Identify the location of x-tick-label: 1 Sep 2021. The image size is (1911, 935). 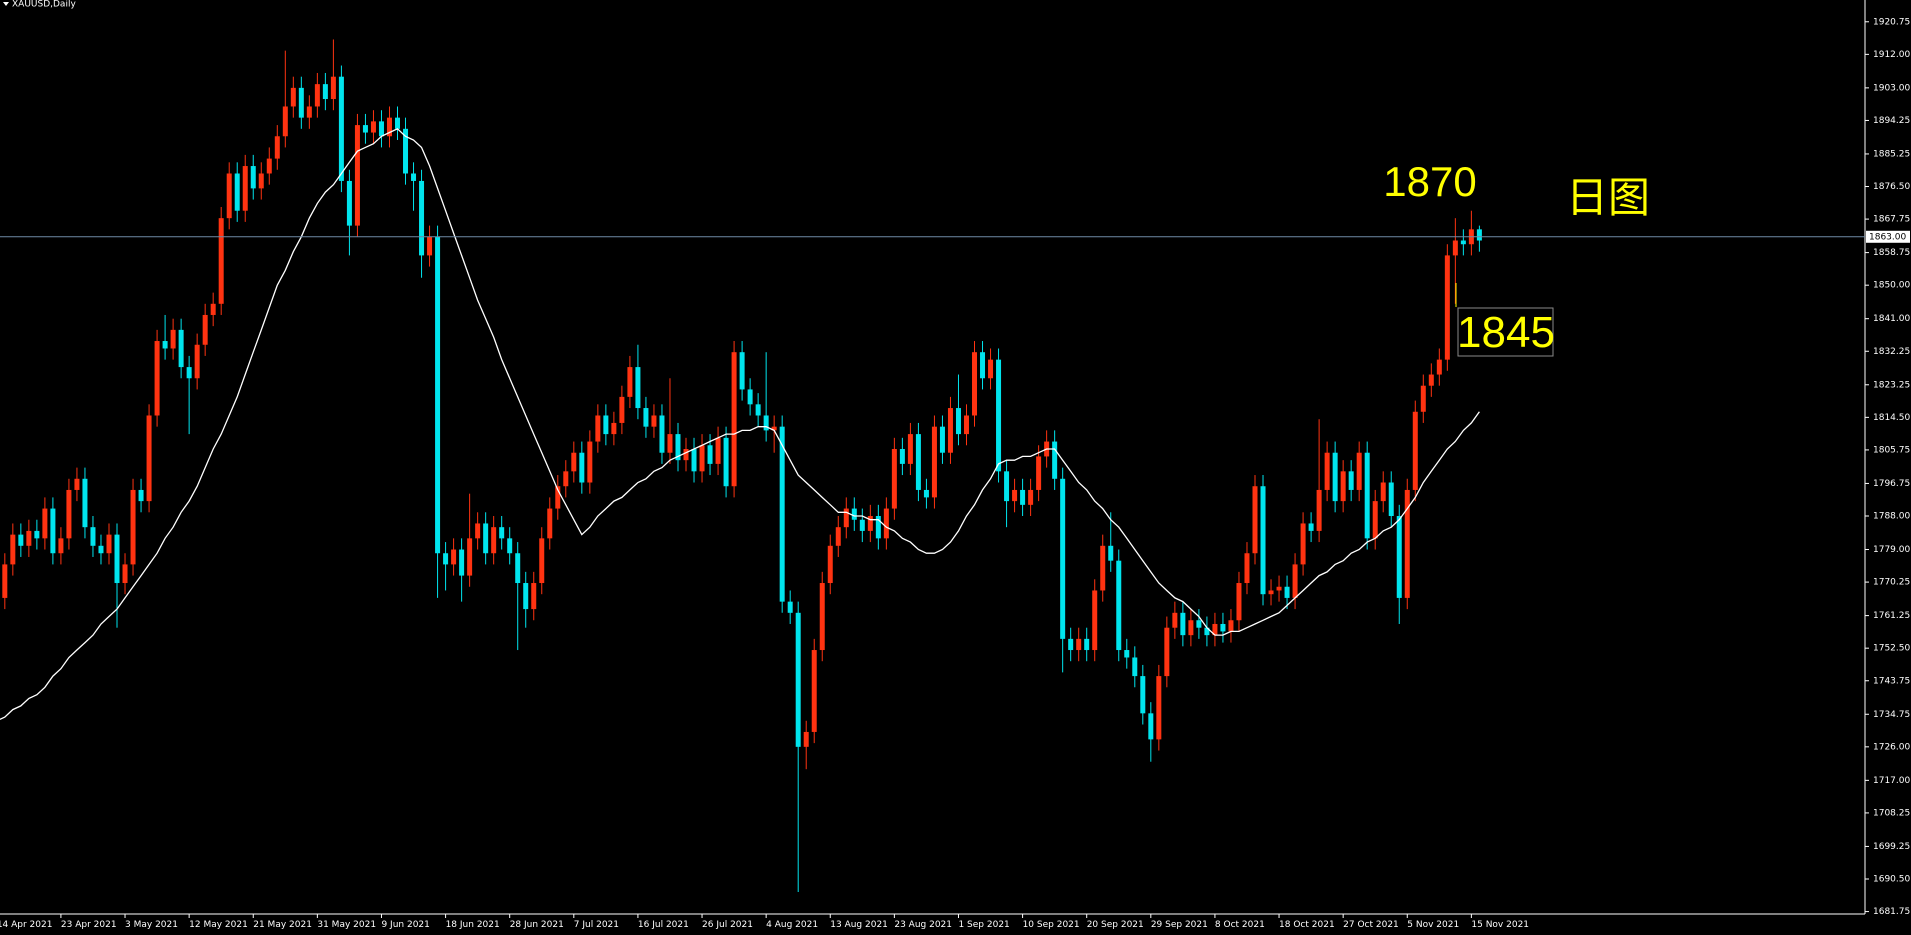
(983, 925).